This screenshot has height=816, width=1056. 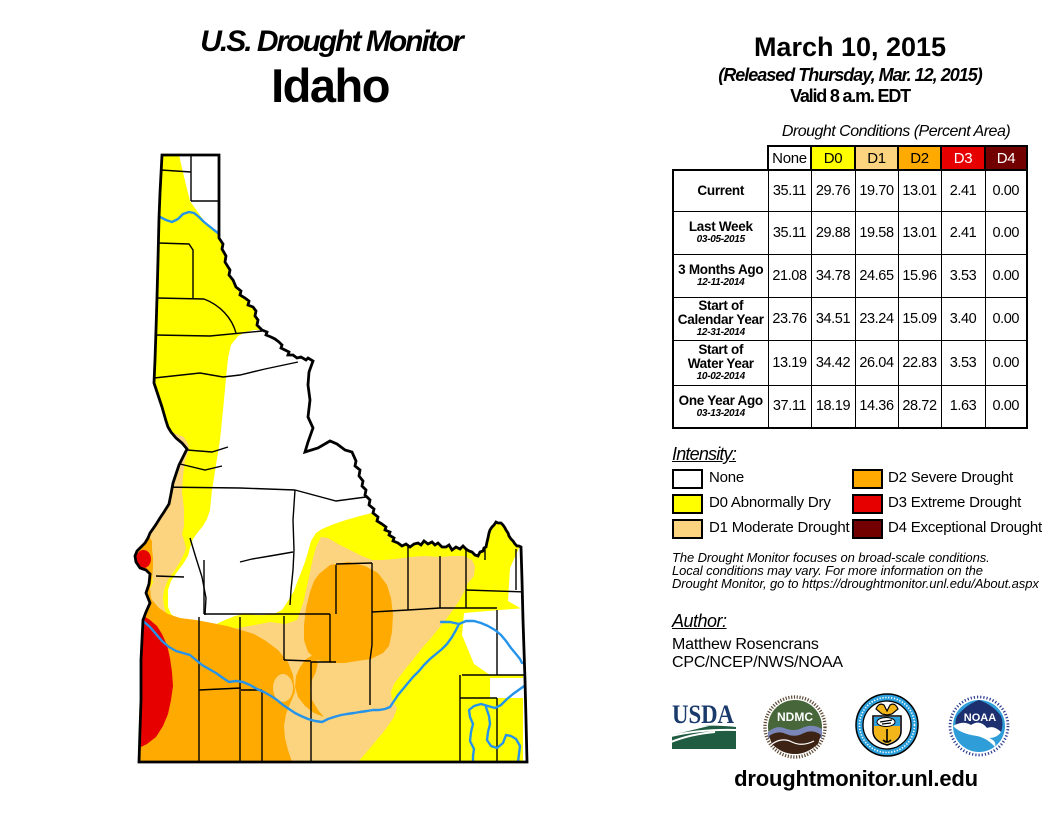 I want to click on svg-text: NOAA, so click(x=980, y=718).